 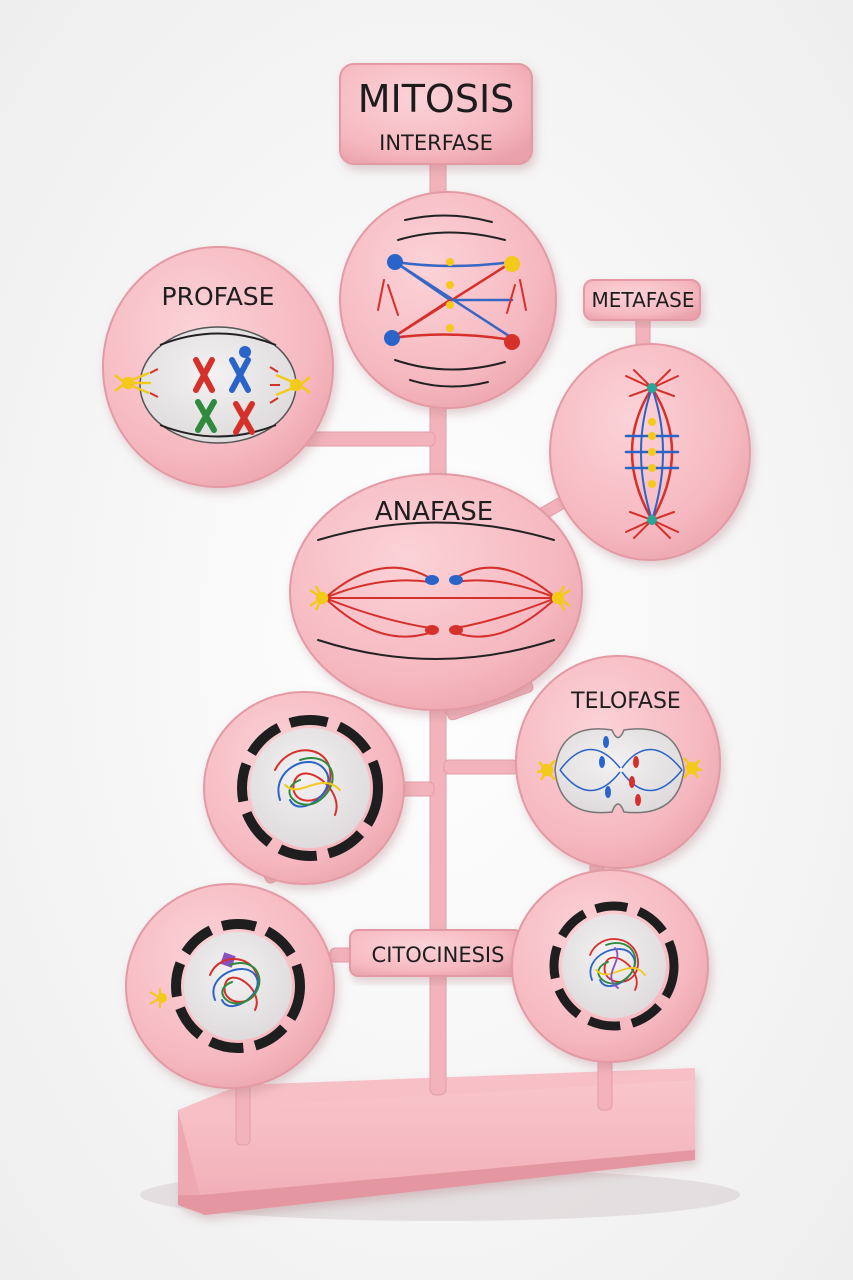 I want to click on nuclear-envelope-left-upper, so click(x=310, y=788).